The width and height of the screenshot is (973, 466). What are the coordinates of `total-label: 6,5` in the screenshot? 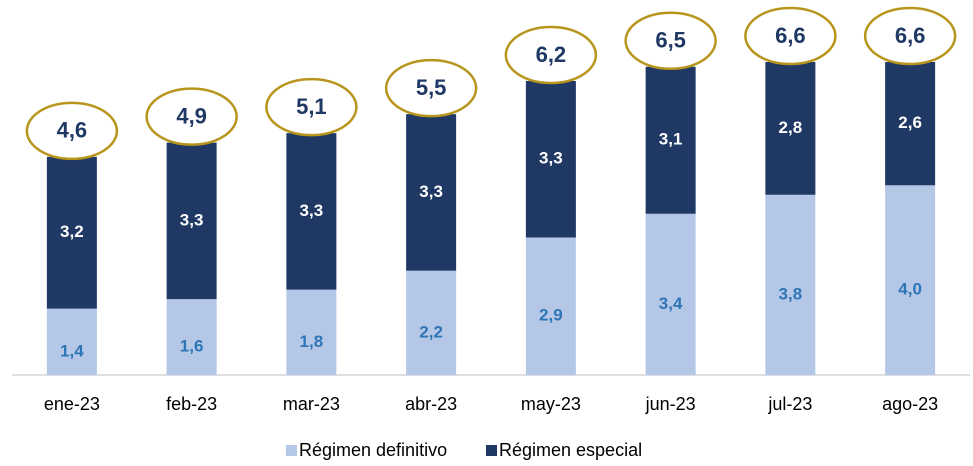 It's located at (670, 40).